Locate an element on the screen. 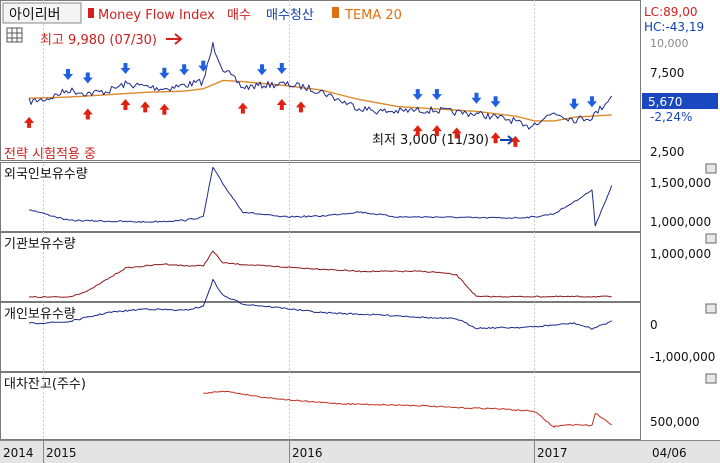 This screenshot has height=463, width=720. tema-series-line is located at coordinates (320, 100).